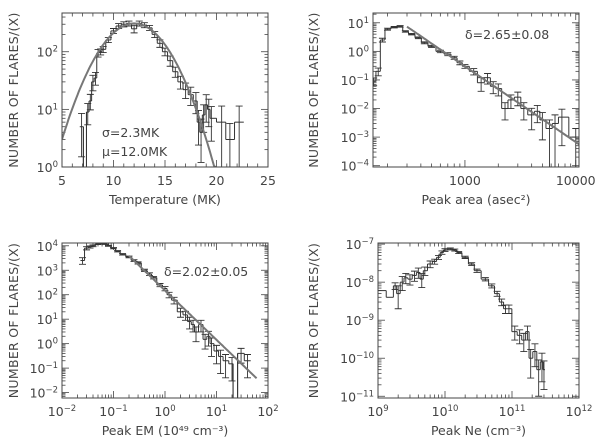  I want to click on x-tick-label: 10, so click(114, 180).